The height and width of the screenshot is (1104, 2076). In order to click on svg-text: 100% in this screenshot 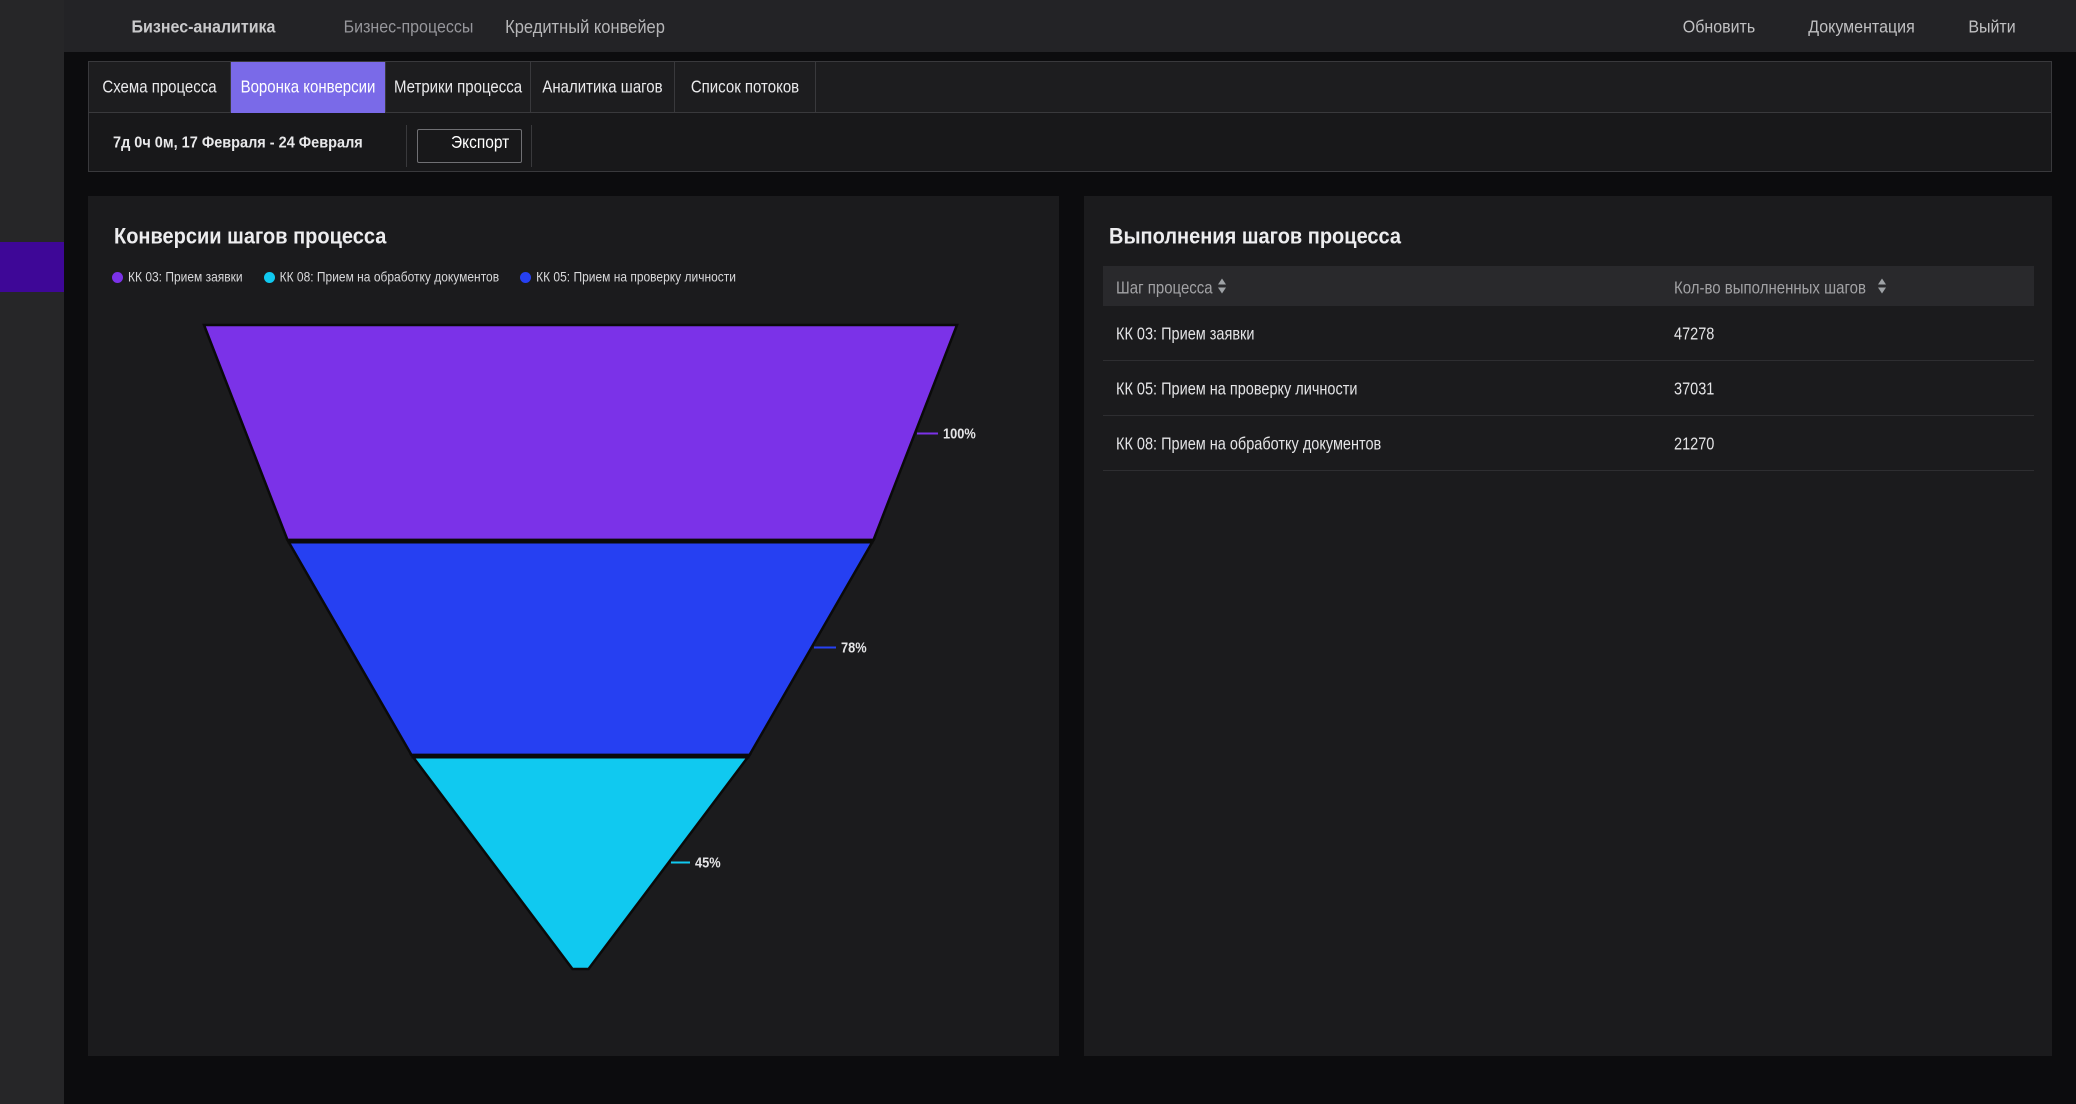, I will do `click(959, 434)`.